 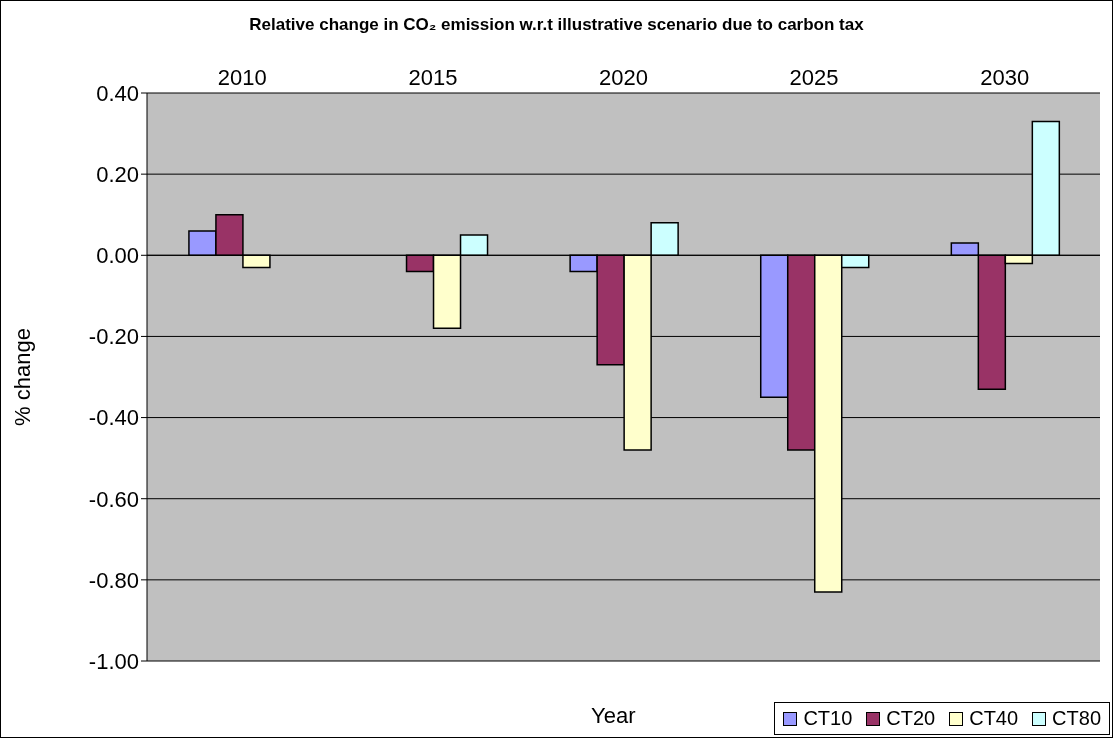 What do you see at coordinates (113, 580) in the screenshot?
I see `y-tick-label: -0.80` at bounding box center [113, 580].